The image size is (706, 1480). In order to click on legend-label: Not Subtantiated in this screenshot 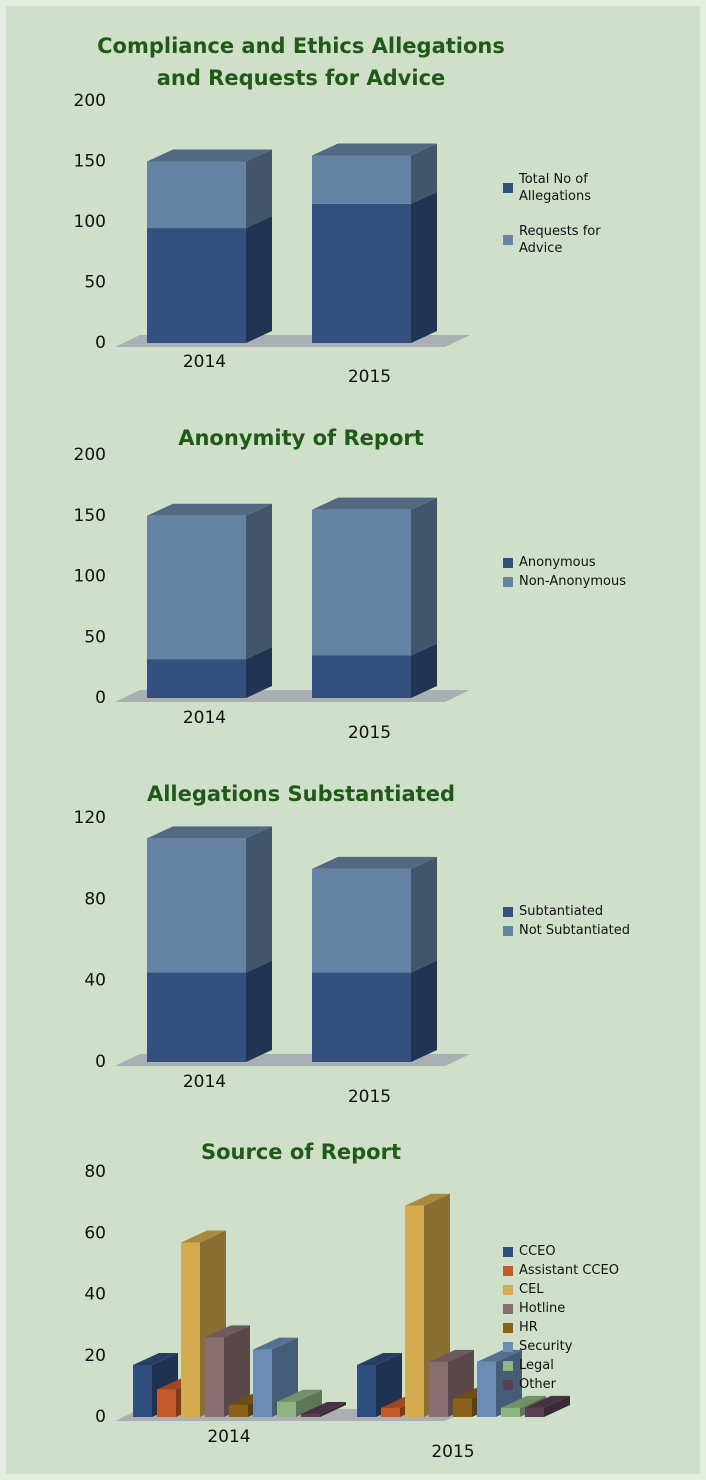, I will do `click(574, 930)`.